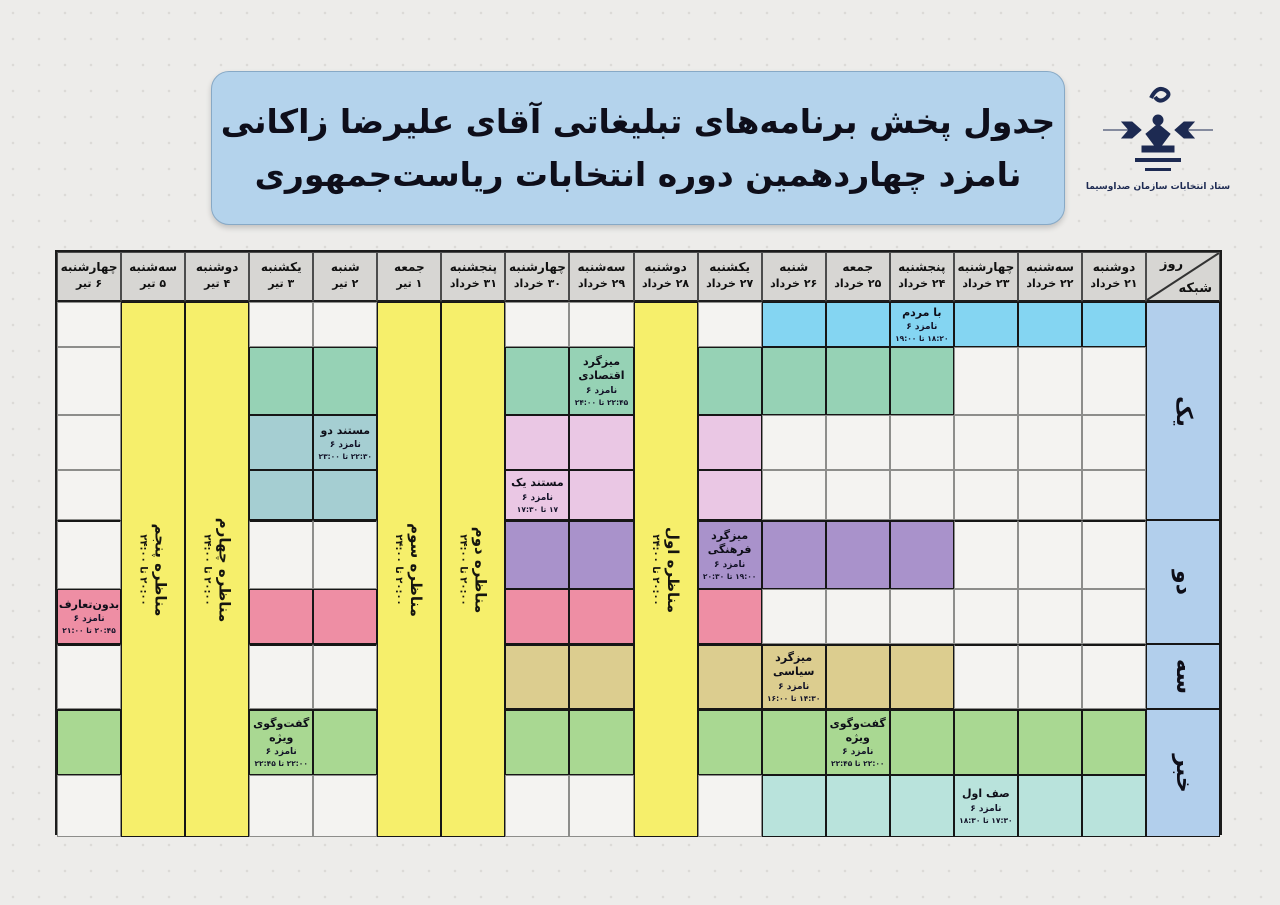 The image size is (1280, 905). Describe the element at coordinates (793, 616) in the screenshot. I see `cell-r6-c5` at that location.